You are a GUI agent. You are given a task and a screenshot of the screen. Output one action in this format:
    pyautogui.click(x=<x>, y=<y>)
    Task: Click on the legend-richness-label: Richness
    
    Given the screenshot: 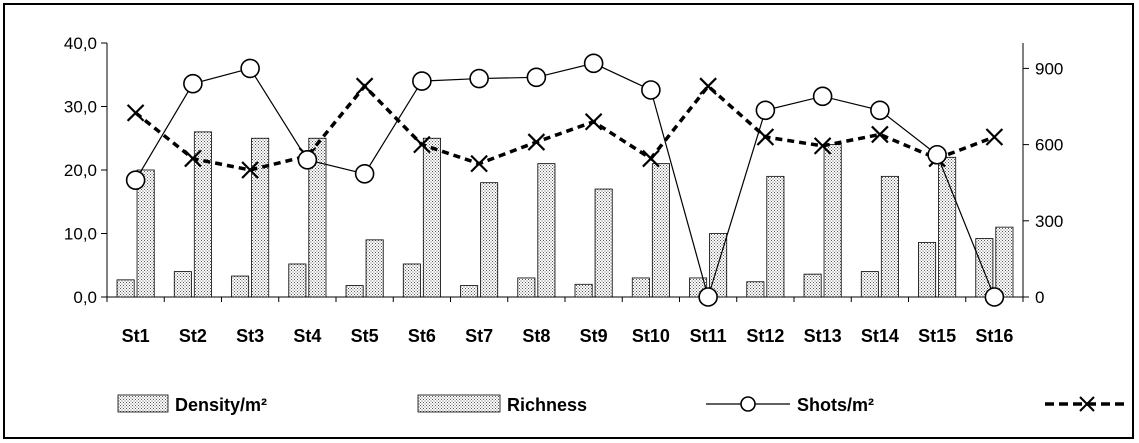 What is the action you would take?
    pyautogui.click(x=547, y=405)
    